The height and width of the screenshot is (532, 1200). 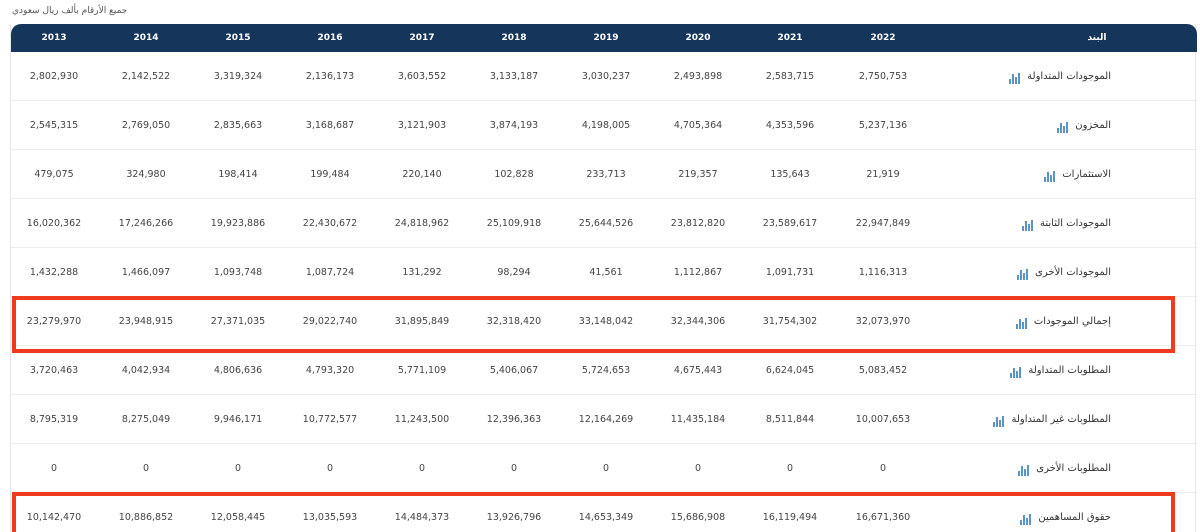 What do you see at coordinates (238, 321) in the screenshot?
I see `value-cell: 27,371,035` at bounding box center [238, 321].